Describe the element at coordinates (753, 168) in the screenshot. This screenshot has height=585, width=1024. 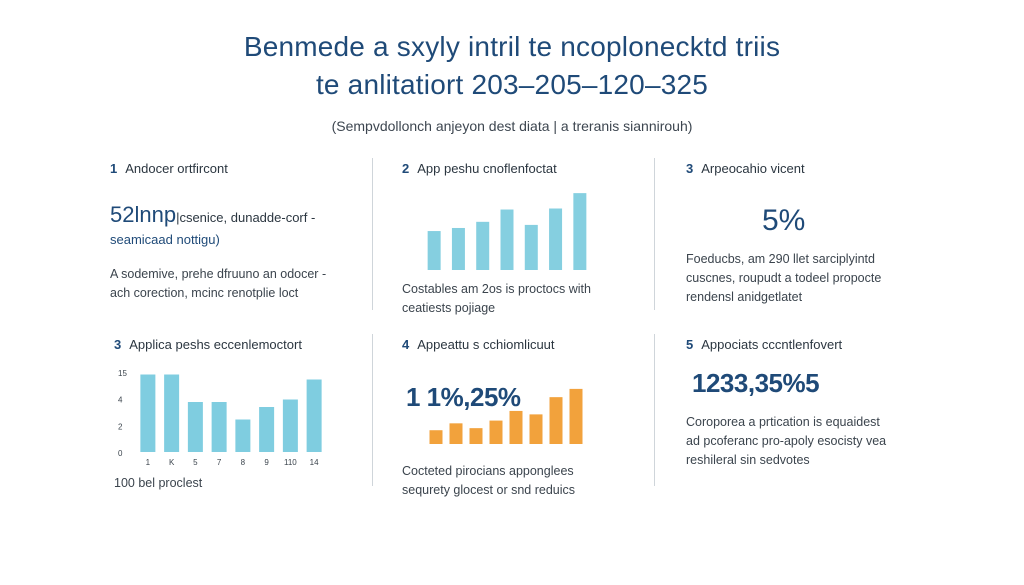
I see `panel-3-title-text: Arpeocahio vicent` at that location.